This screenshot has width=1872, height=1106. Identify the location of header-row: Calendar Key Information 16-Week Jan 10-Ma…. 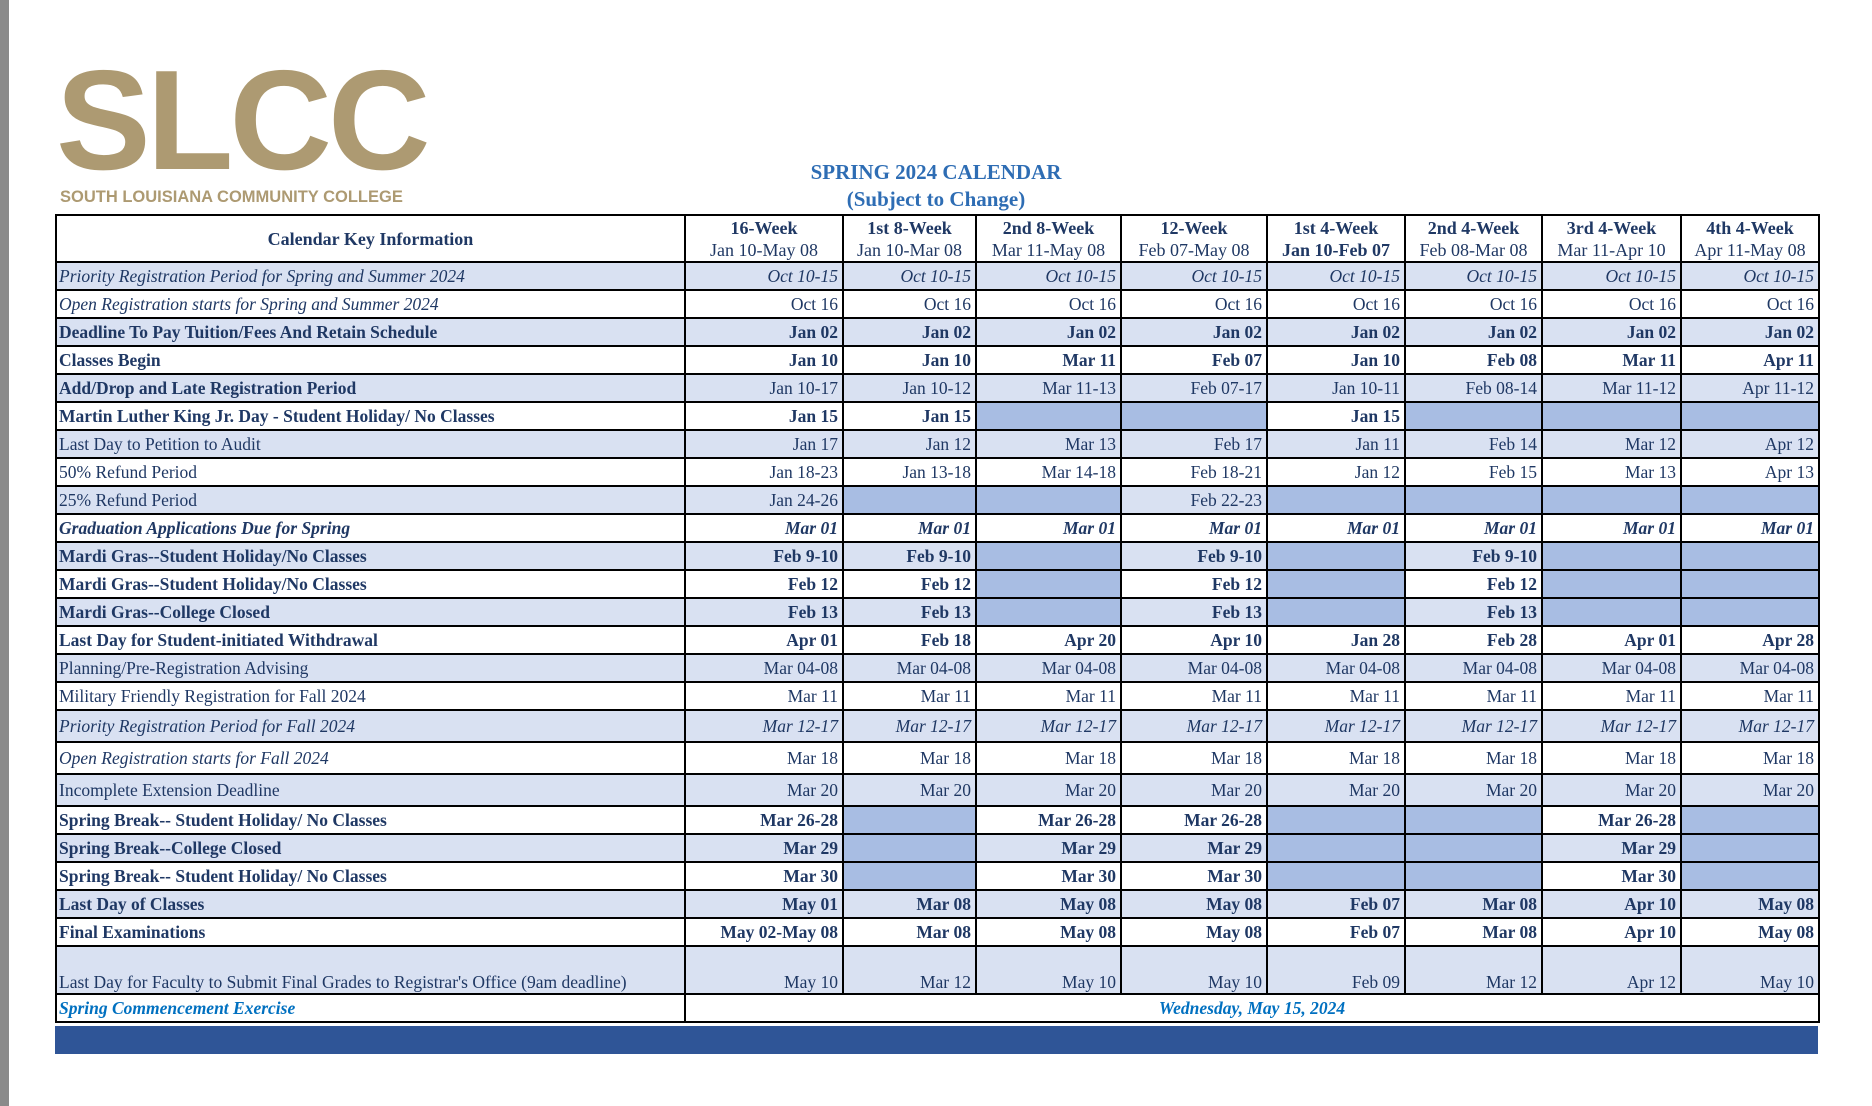
(937, 238).